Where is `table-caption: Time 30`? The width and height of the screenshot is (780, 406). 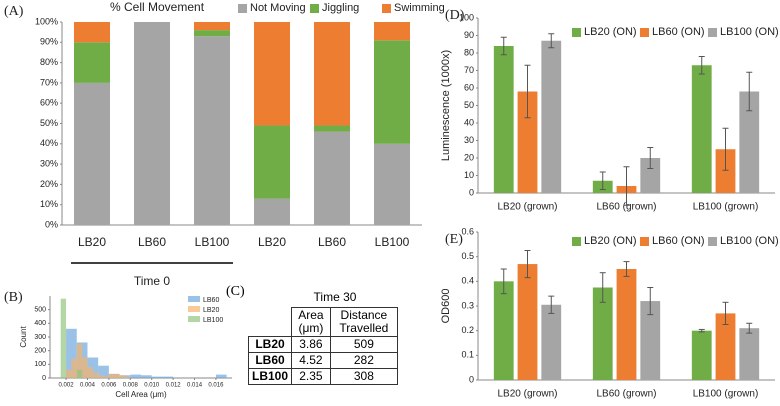 table-caption: Time 30 is located at coordinates (335, 297).